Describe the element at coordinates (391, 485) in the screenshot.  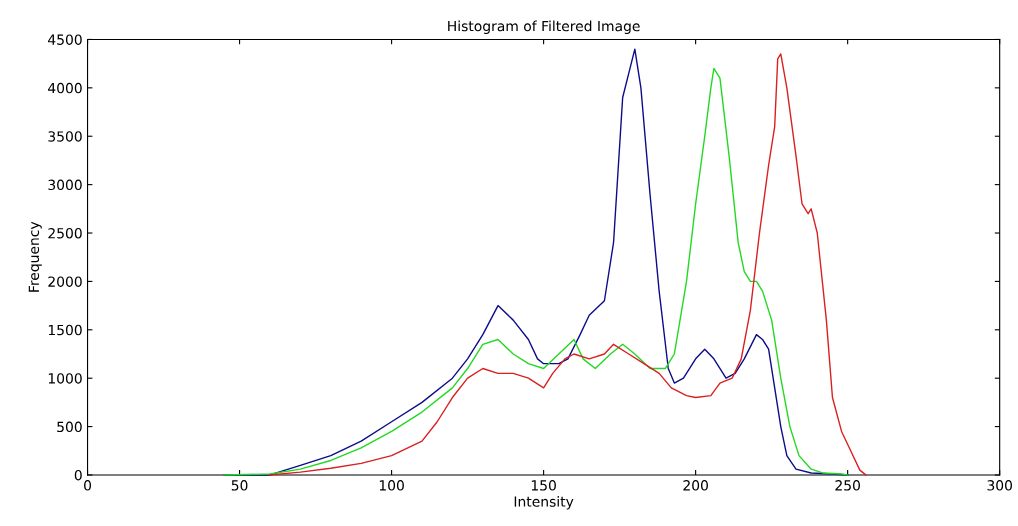
I see `x-tick-label: 100` at that location.